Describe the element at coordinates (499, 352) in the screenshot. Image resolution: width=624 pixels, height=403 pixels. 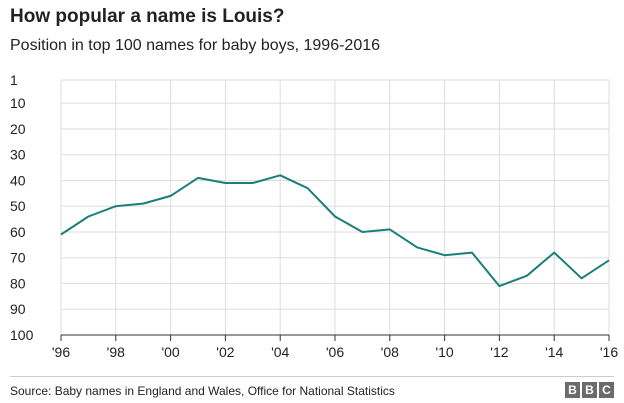
I see `x-tick-label: '12` at that location.